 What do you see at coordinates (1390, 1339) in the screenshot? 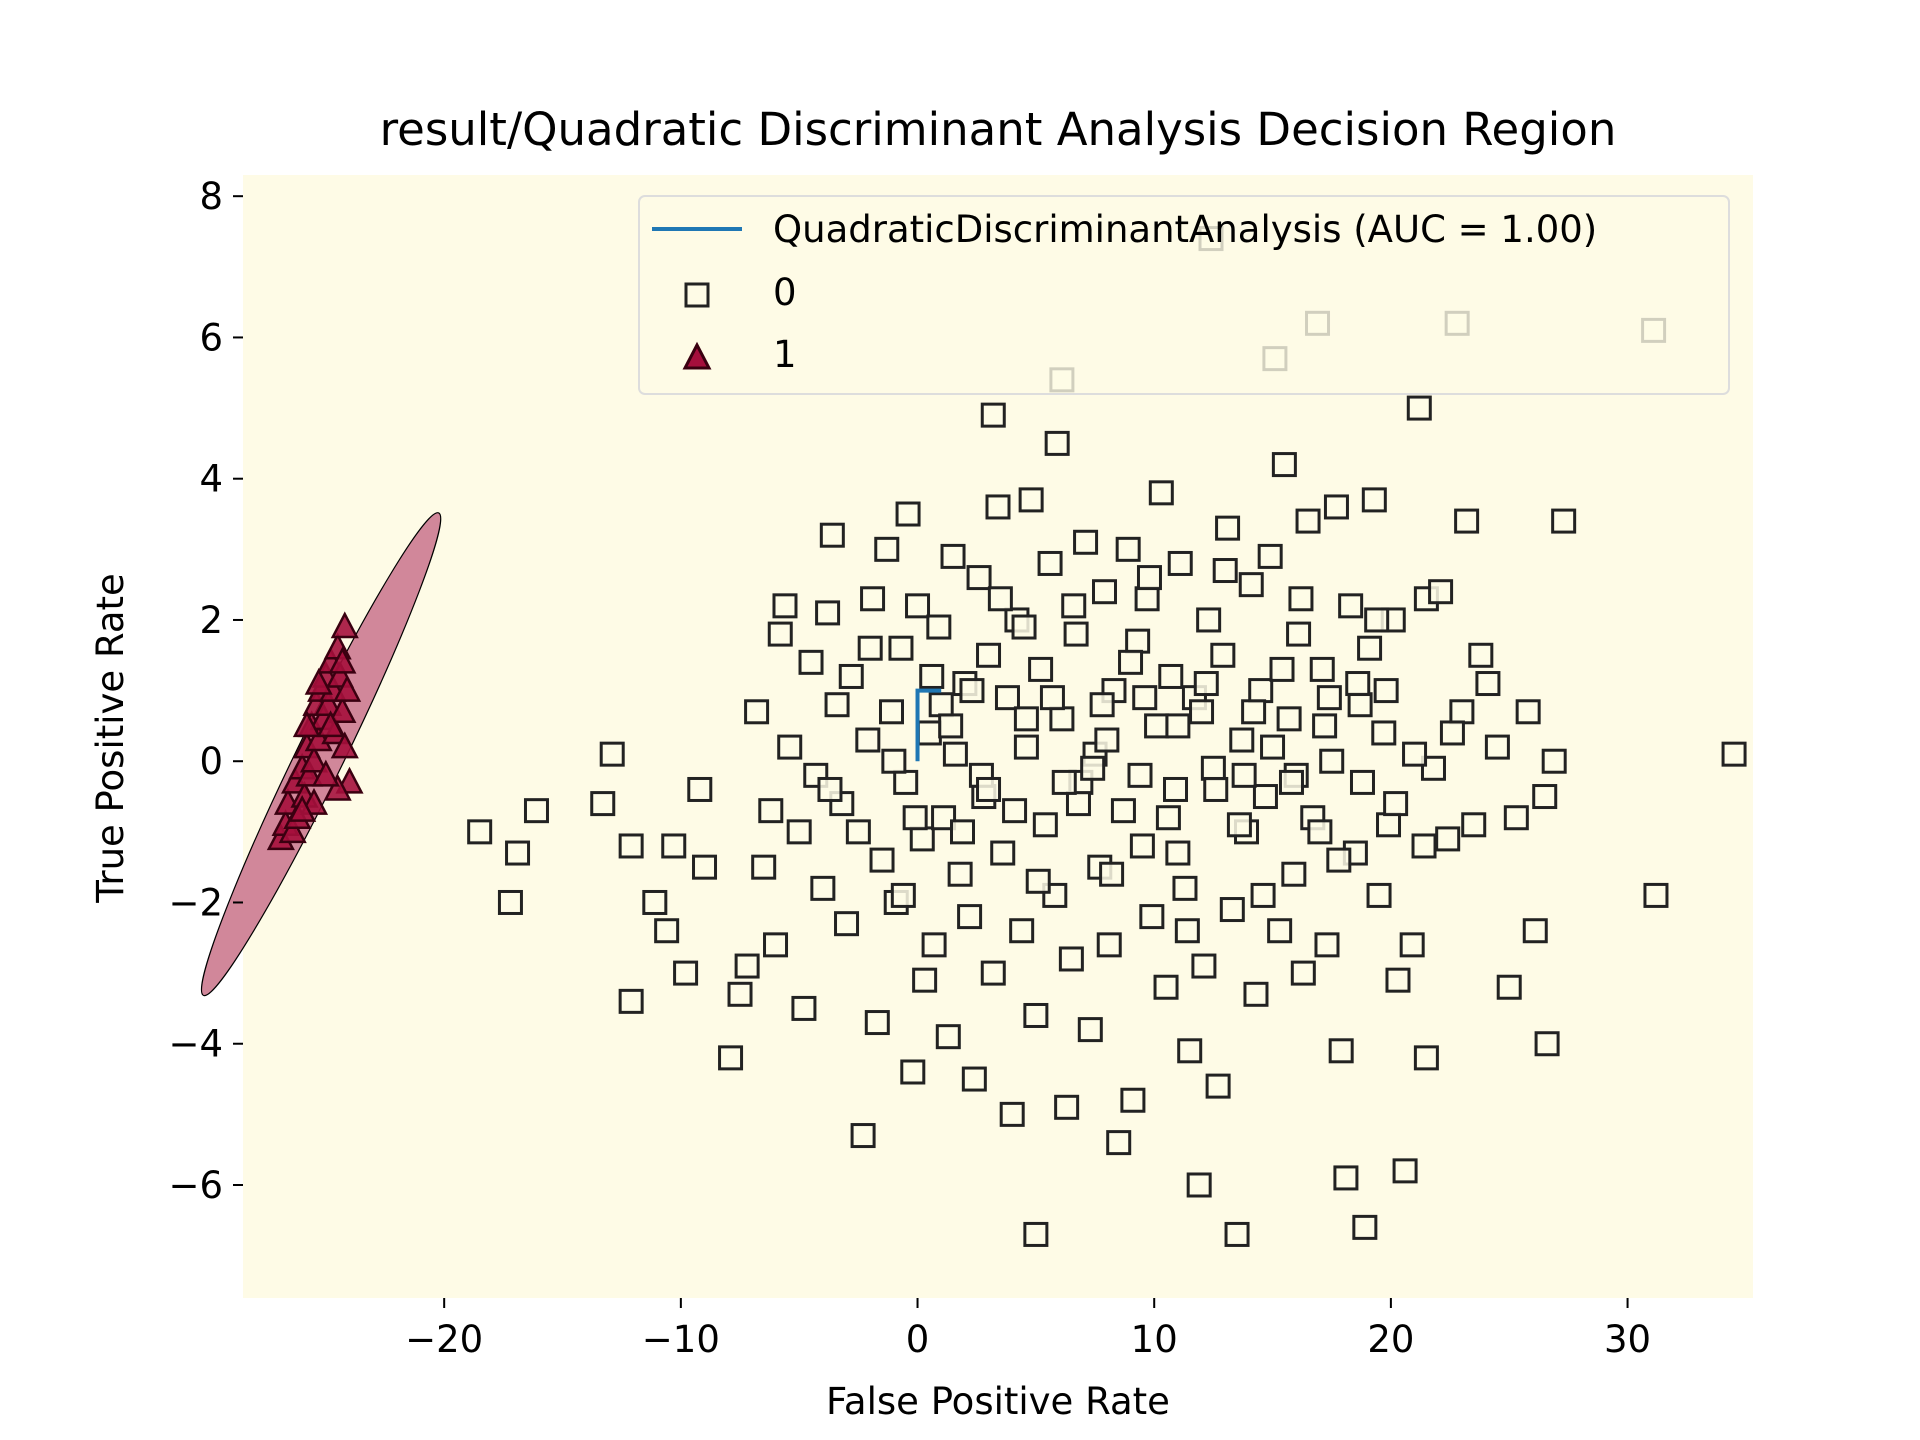
I see `x-tick-label: 20` at bounding box center [1390, 1339].